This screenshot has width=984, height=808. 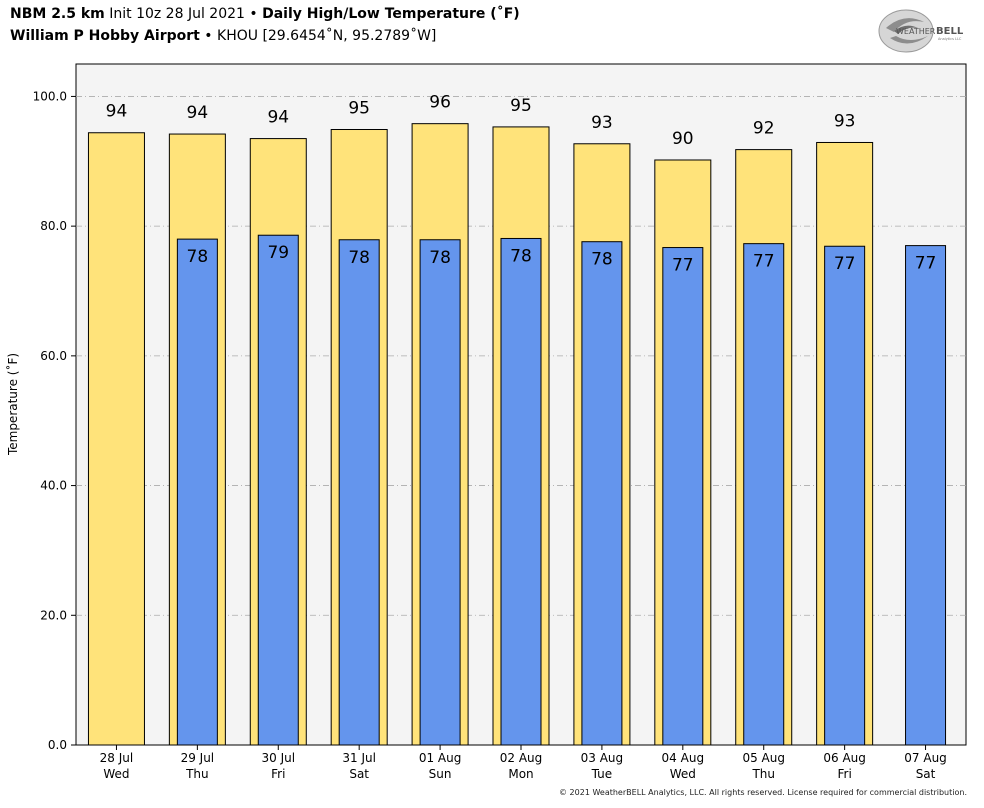 I want to click on x-tick-date: 03 Aug, so click(x=602, y=758).